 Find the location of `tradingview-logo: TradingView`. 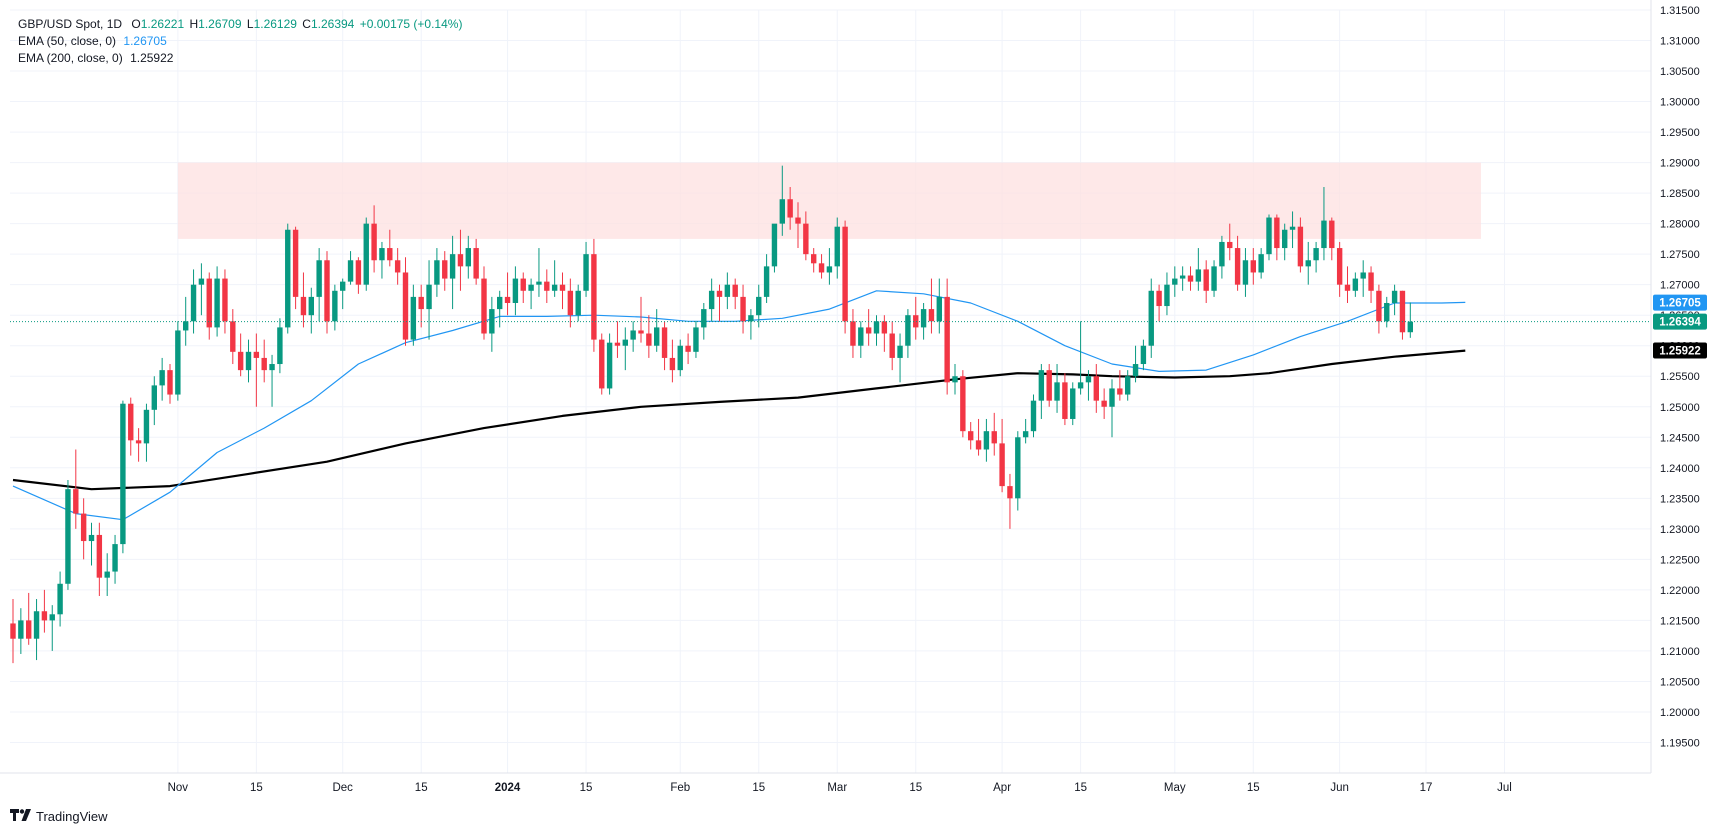

tradingview-logo: TradingView is located at coordinates (59, 816).